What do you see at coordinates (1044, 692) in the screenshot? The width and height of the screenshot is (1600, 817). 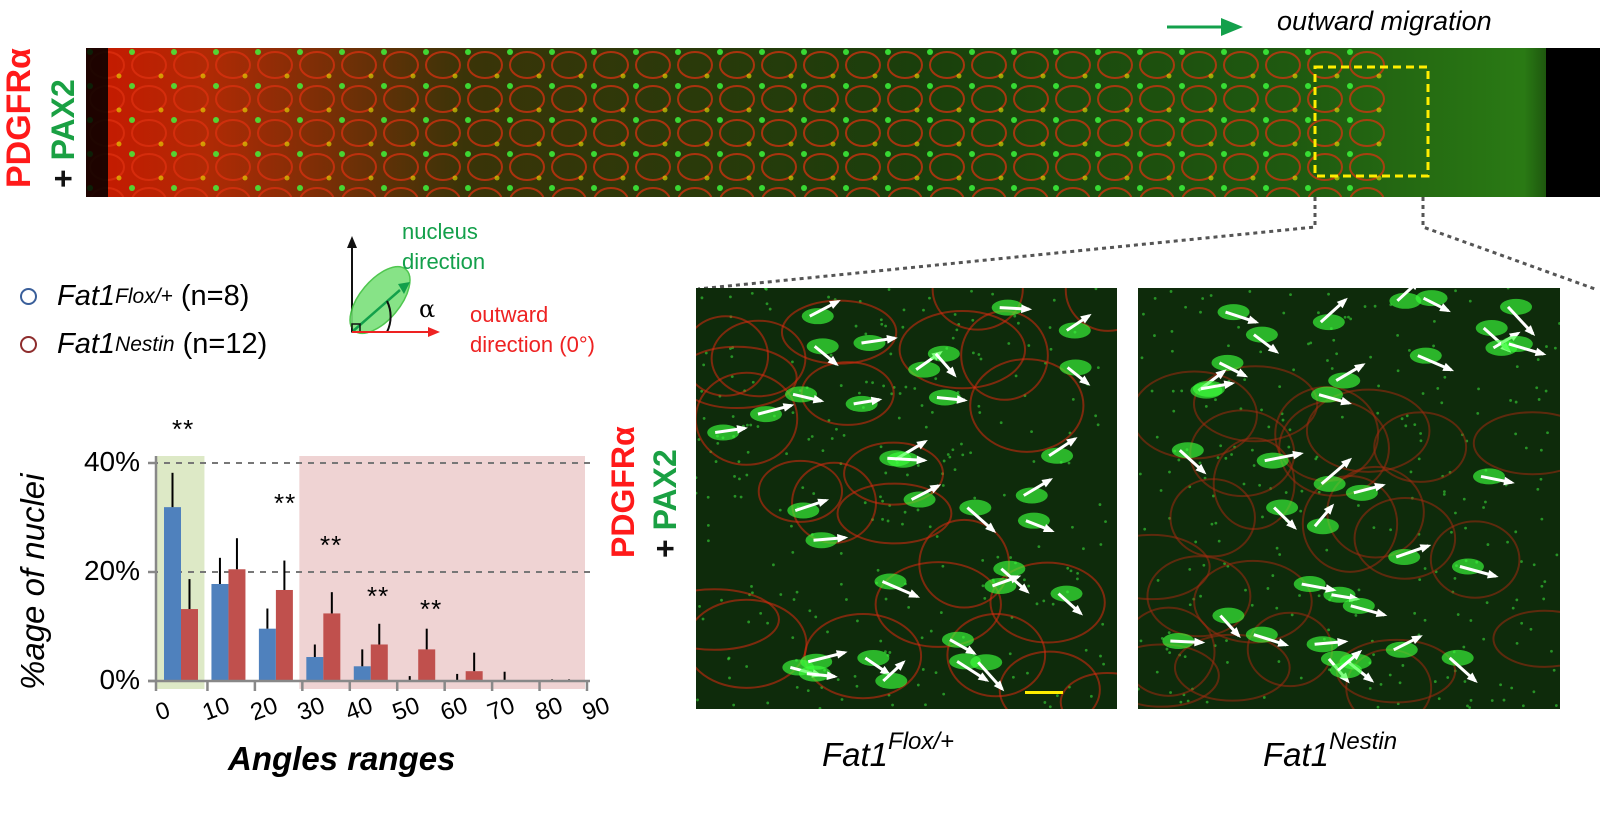 I see `scale-bar` at bounding box center [1044, 692].